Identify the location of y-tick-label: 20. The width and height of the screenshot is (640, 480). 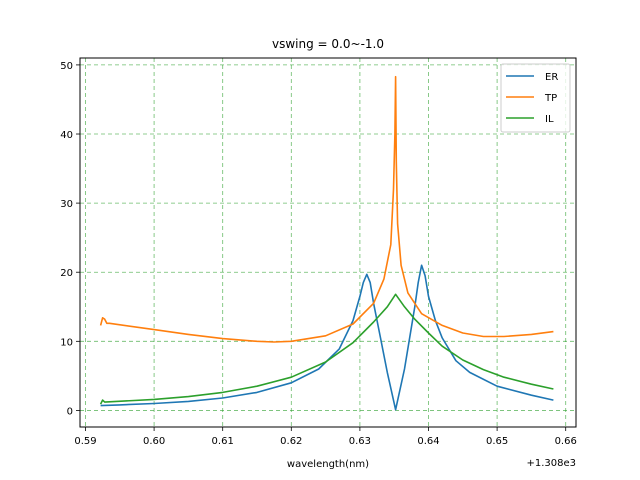
(66, 273).